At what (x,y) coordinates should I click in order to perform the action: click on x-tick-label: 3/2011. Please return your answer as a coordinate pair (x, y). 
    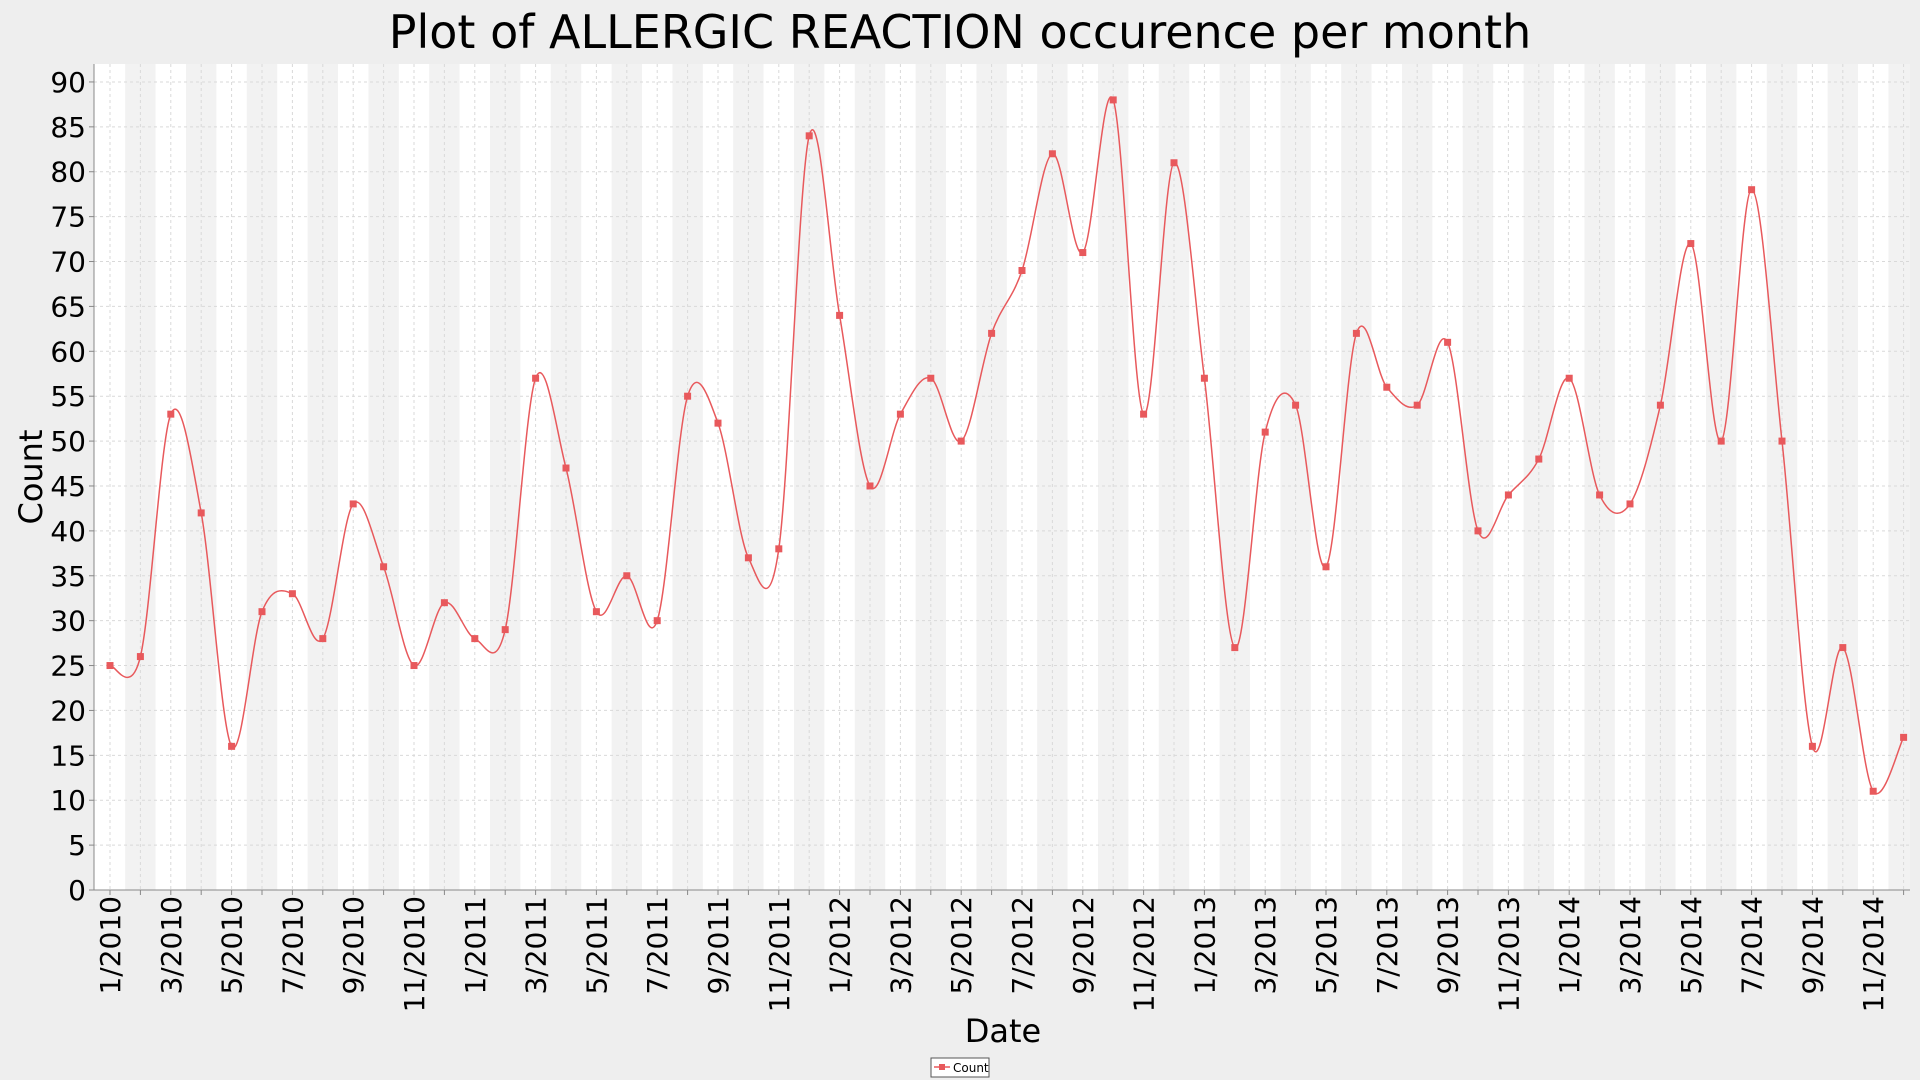
    Looking at the image, I should click on (536, 945).